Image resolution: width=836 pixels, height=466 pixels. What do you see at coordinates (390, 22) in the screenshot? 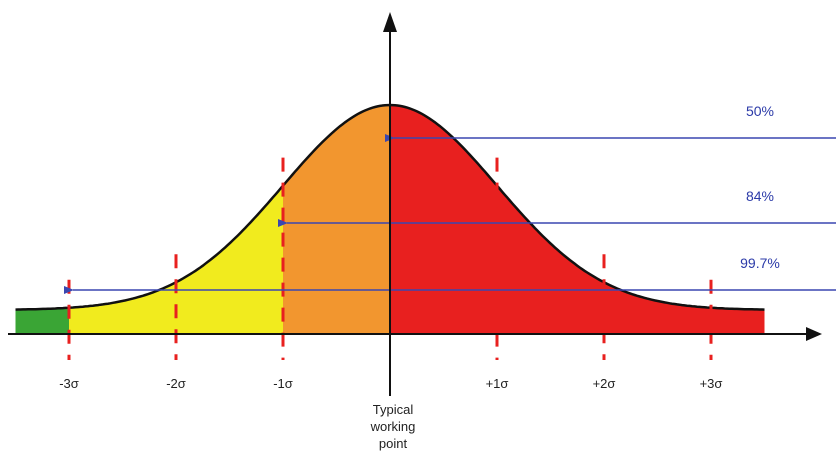
I see `y-axis-arrowhead` at bounding box center [390, 22].